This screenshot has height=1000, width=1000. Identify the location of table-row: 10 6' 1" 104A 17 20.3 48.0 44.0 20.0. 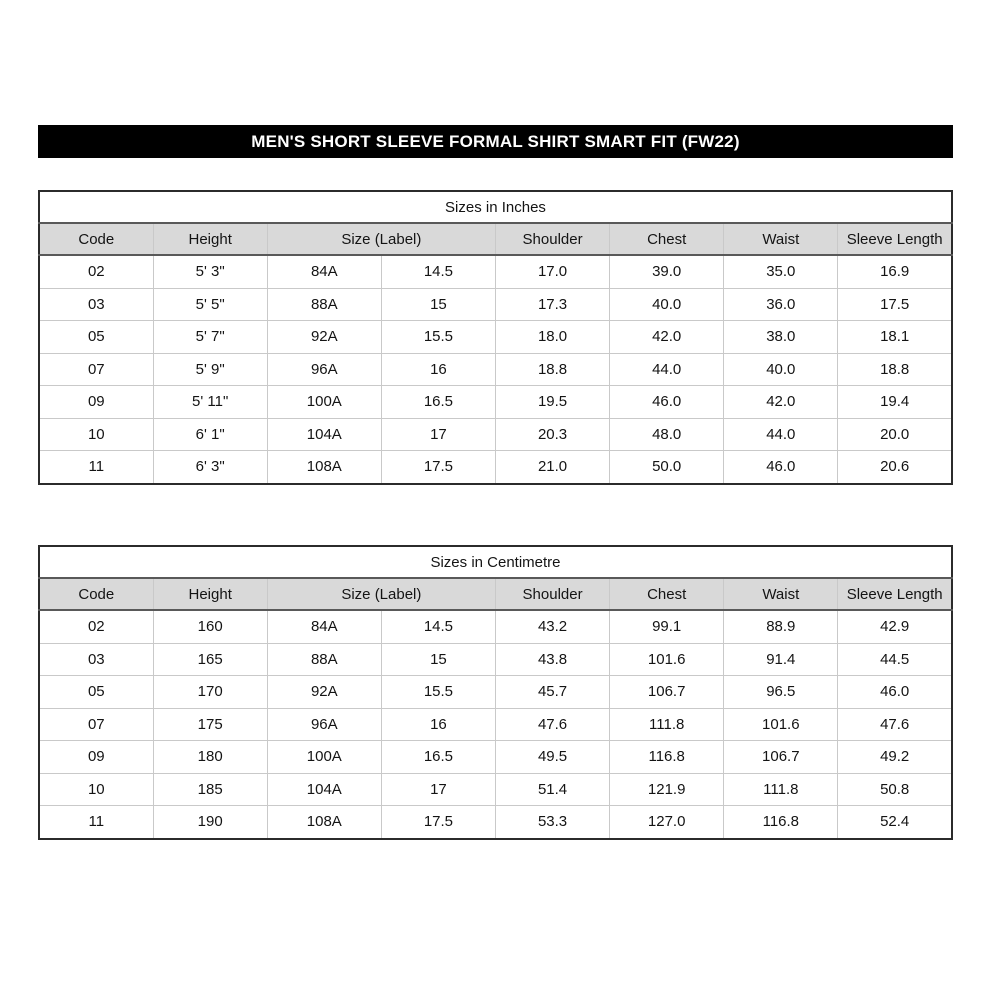
(495, 434).